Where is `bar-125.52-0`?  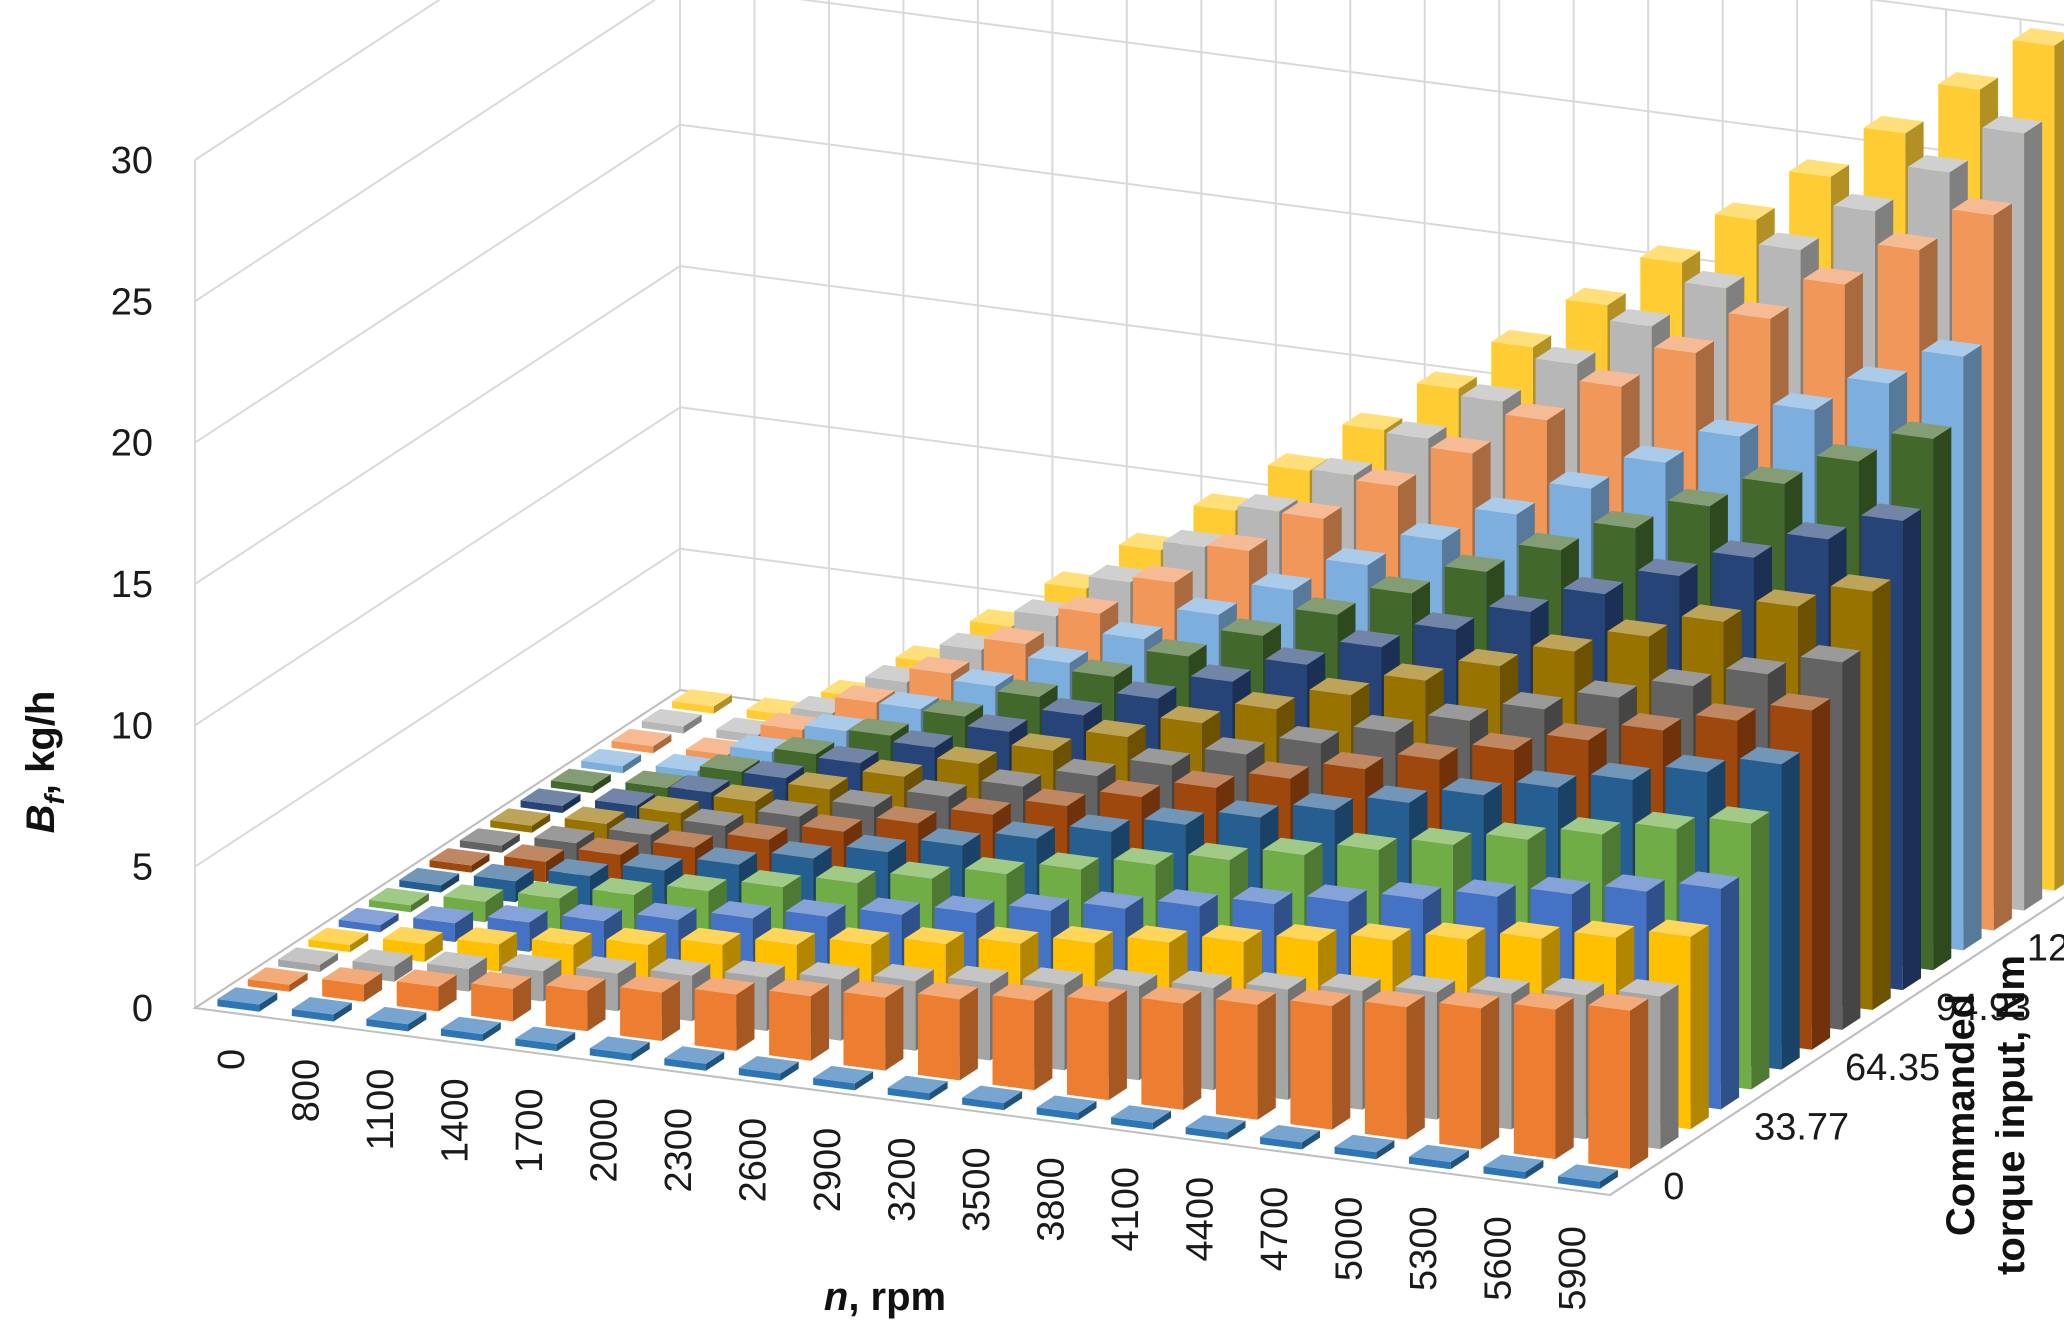 bar-125.52-0 is located at coordinates (611, 761).